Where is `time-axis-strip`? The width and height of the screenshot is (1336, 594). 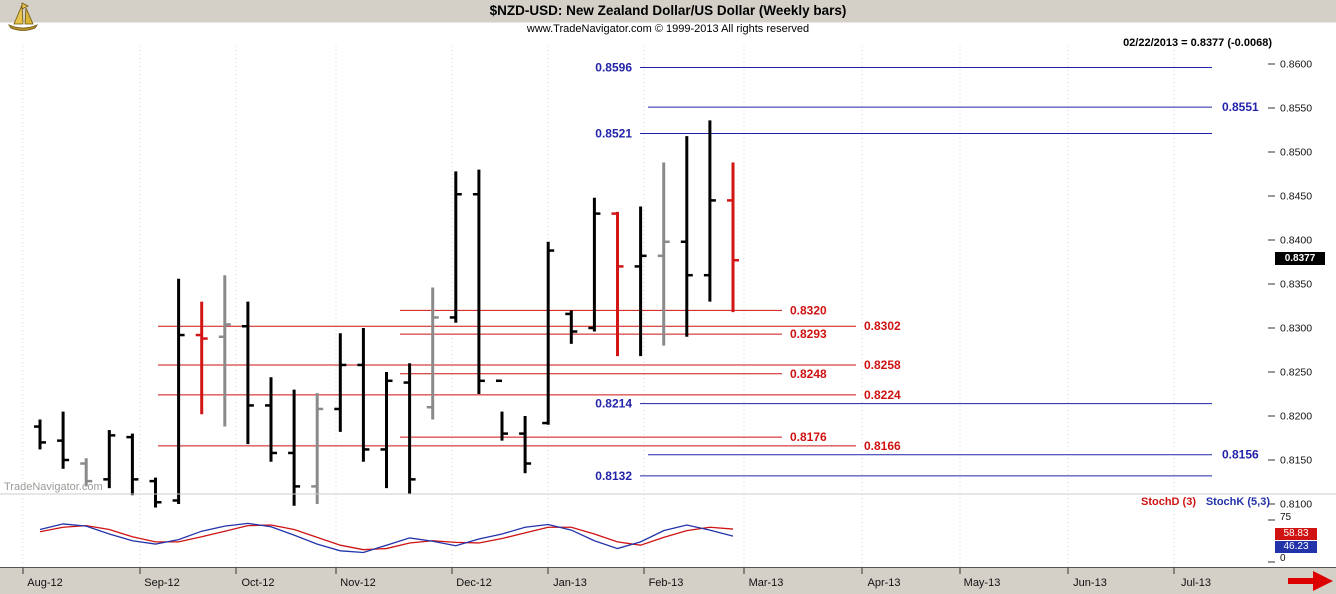 time-axis-strip is located at coordinates (668, 581).